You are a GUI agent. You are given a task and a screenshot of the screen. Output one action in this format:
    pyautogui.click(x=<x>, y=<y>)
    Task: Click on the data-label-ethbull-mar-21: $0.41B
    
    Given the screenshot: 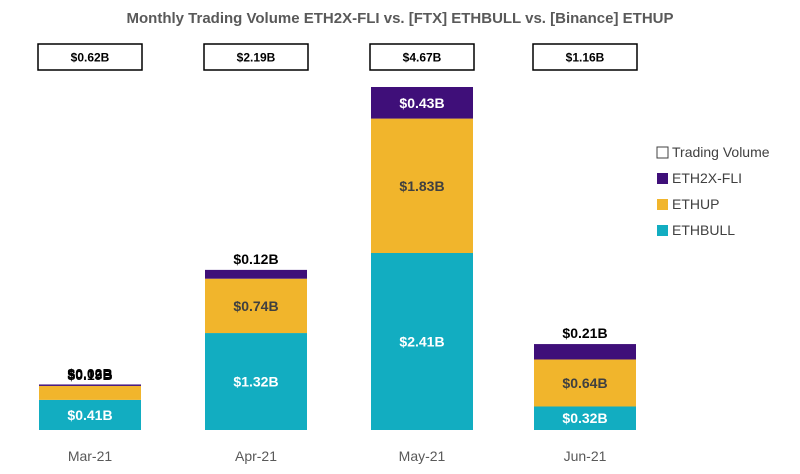 What is the action you would take?
    pyautogui.click(x=89, y=415)
    